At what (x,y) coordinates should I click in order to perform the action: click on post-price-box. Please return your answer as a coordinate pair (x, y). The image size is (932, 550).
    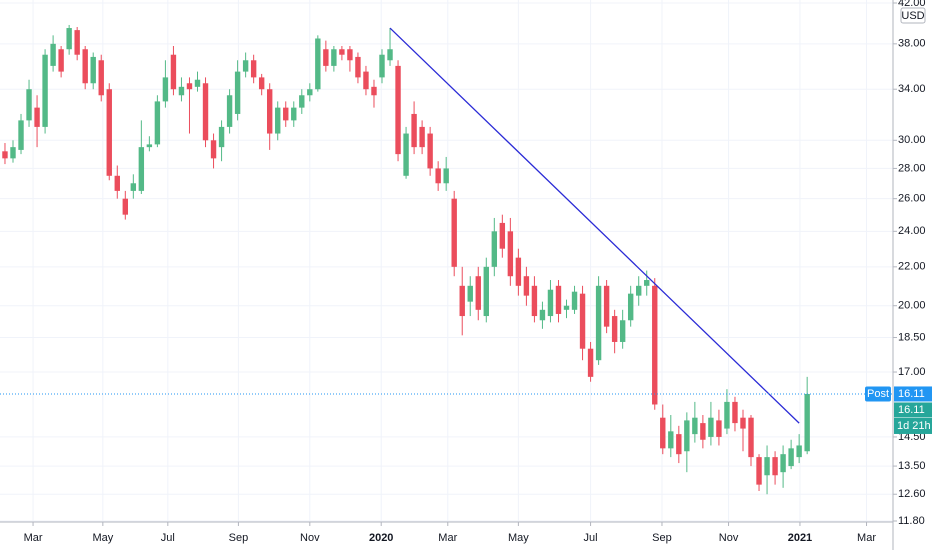
    Looking at the image, I should click on (913, 394).